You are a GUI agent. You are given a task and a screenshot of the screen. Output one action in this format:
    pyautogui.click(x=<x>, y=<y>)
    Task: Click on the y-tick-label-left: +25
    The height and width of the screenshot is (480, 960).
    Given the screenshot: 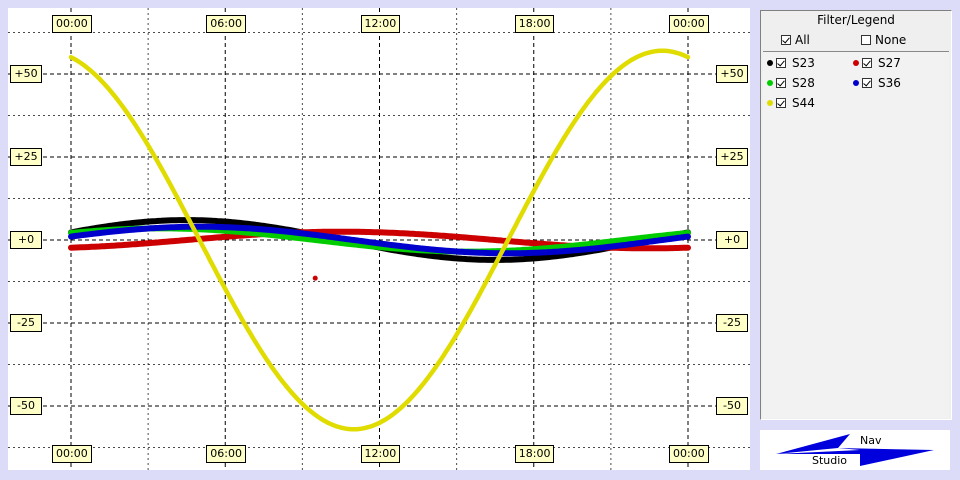 What is the action you would take?
    pyautogui.click(x=26, y=157)
    